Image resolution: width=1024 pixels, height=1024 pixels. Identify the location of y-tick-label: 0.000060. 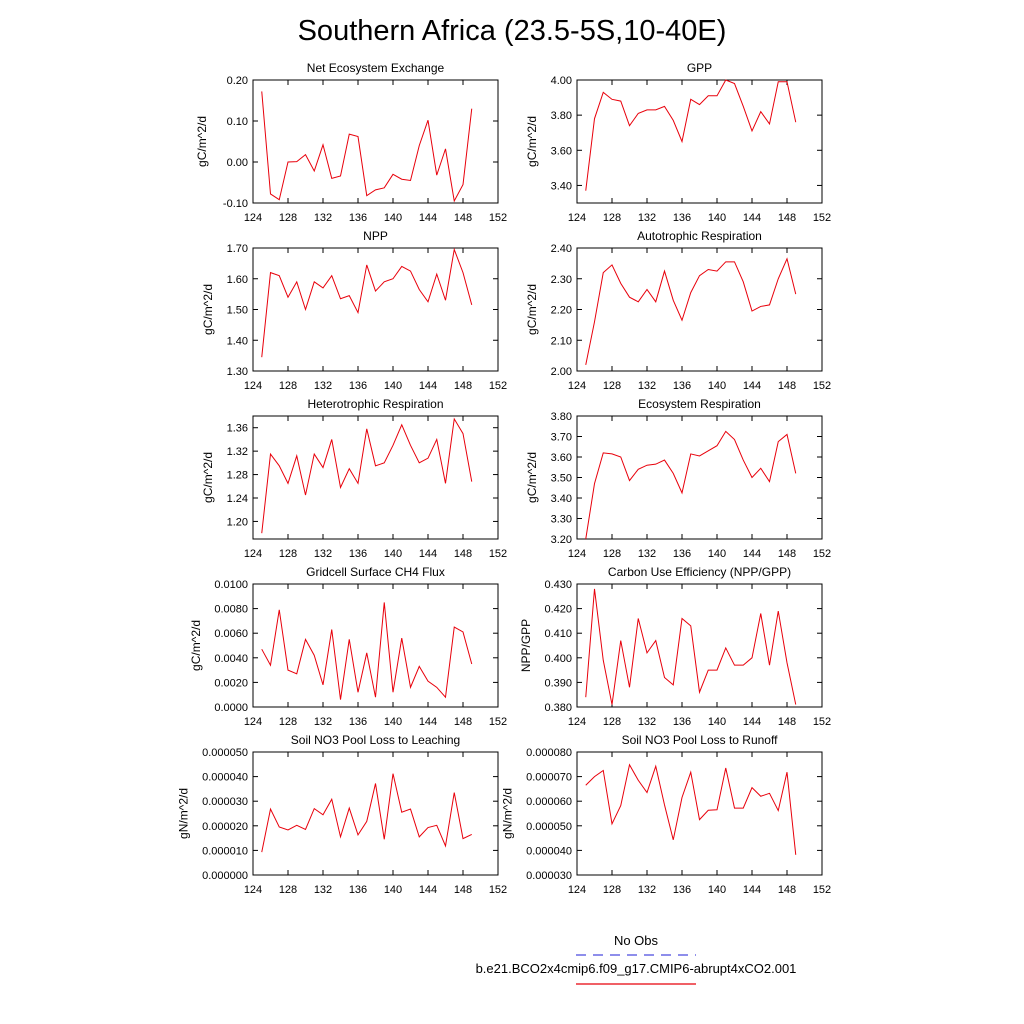
(549, 802).